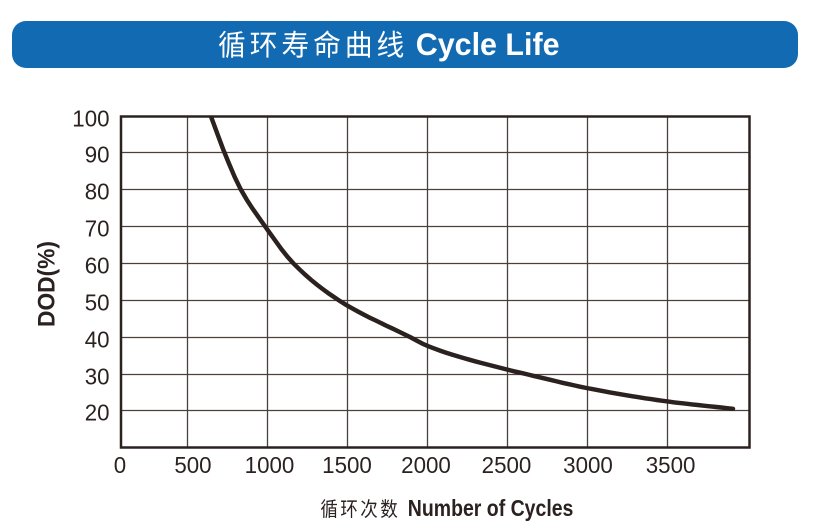  What do you see at coordinates (671, 465) in the screenshot?
I see `svg-text: 3500` at bounding box center [671, 465].